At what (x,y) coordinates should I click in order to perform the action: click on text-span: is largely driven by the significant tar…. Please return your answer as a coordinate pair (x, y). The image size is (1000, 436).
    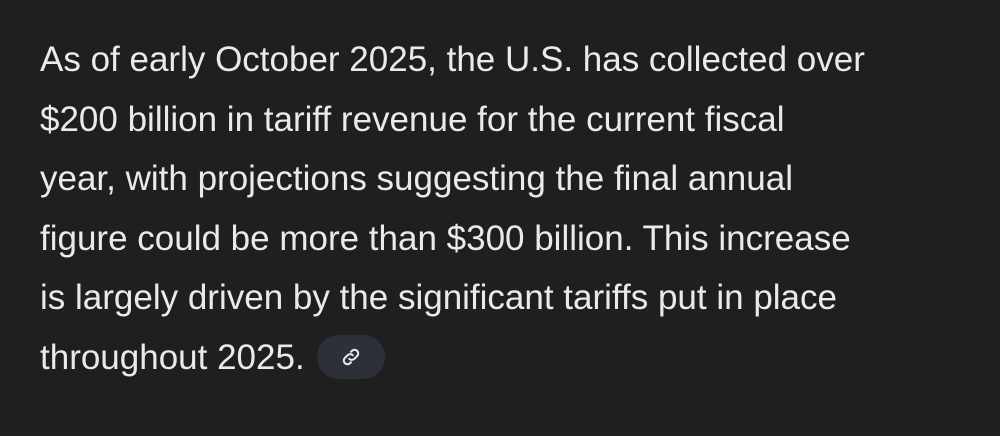
    Looking at the image, I should click on (438, 297).